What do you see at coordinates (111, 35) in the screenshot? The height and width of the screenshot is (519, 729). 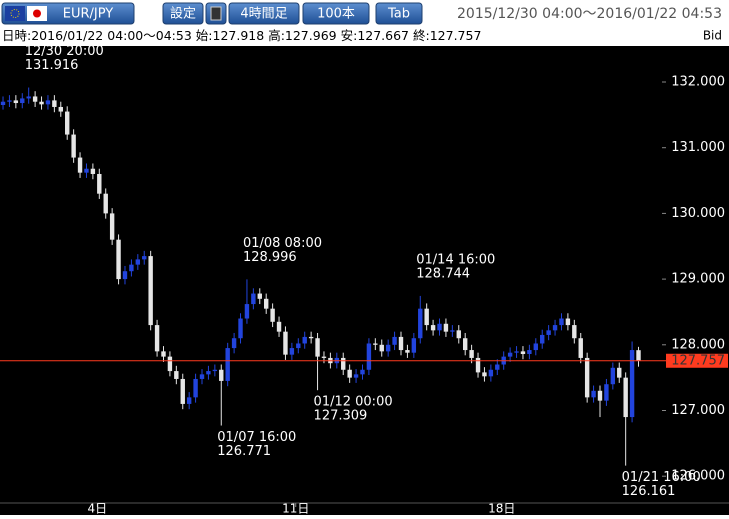 I see `info-time: 2016/01/22 04:00～04:53` at bounding box center [111, 35].